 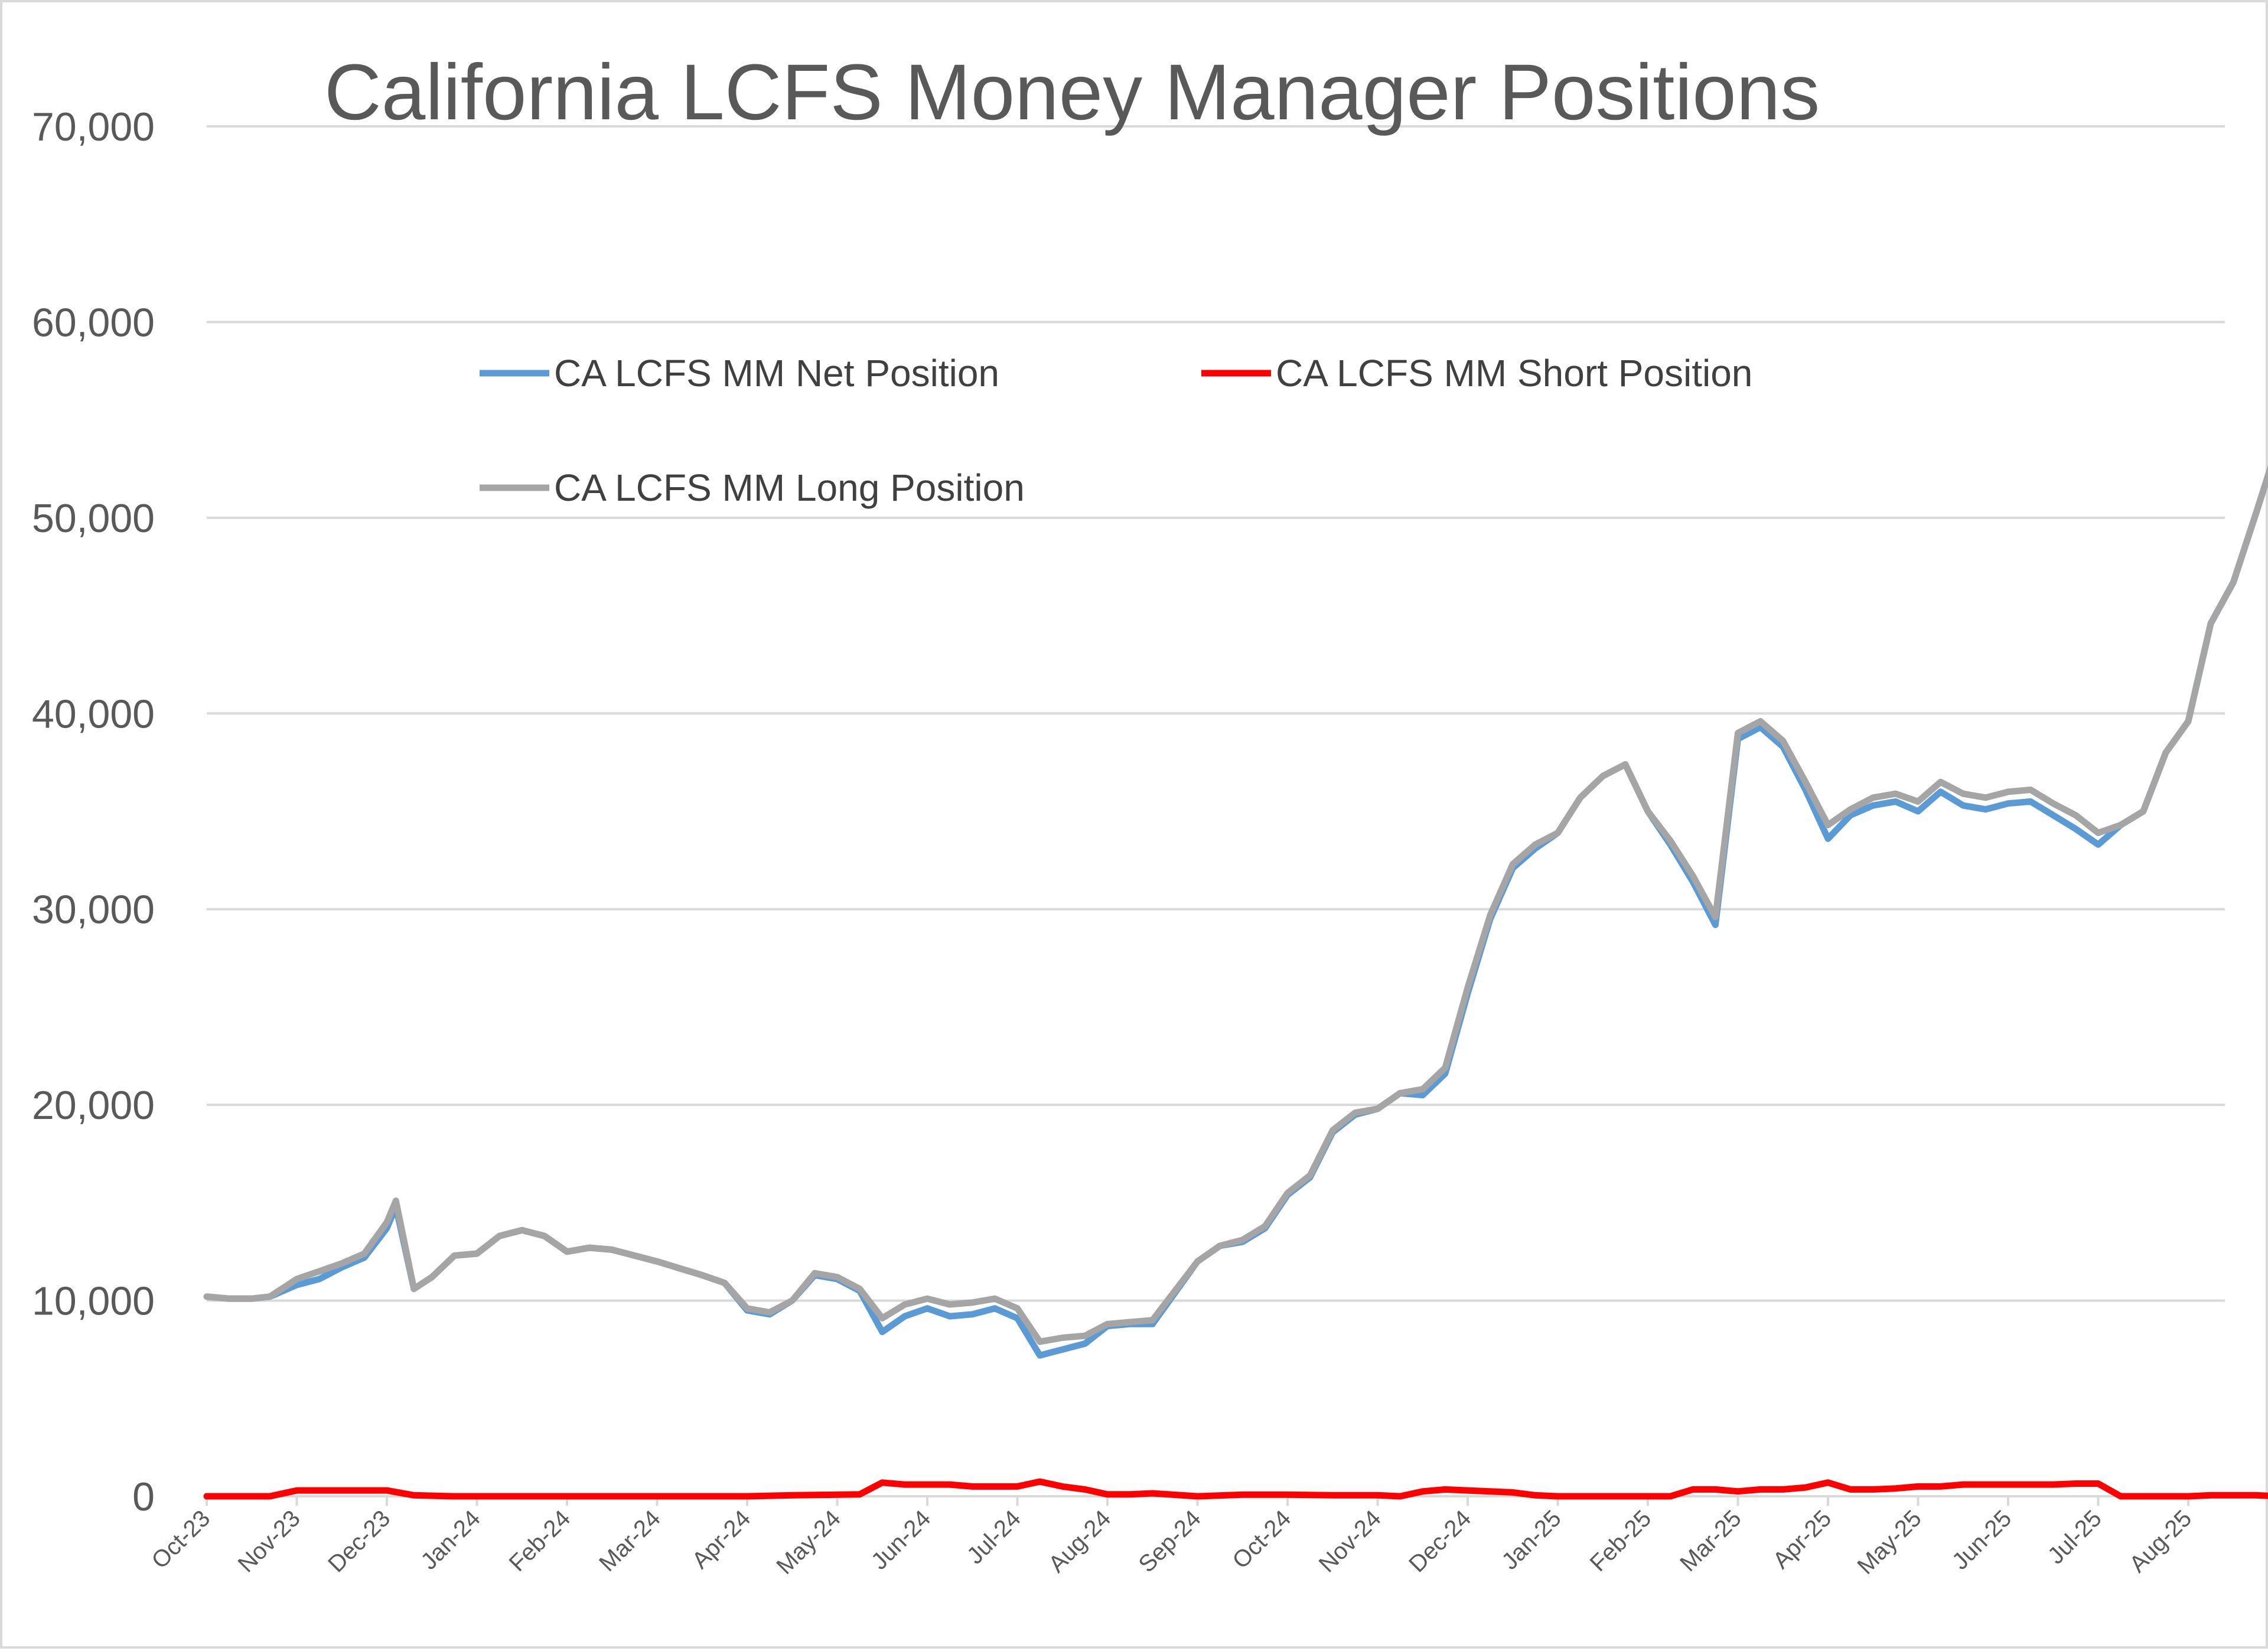 What do you see at coordinates (1235, 1489) in the screenshot?
I see `short-position-line` at bounding box center [1235, 1489].